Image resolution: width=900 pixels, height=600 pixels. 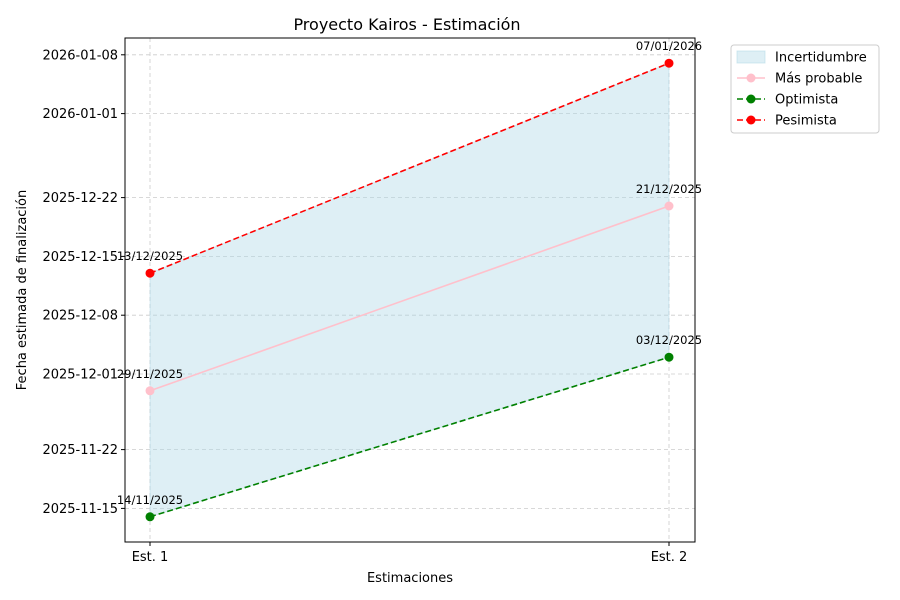 I want to click on data-label: 07/01/2026, so click(x=669, y=46).